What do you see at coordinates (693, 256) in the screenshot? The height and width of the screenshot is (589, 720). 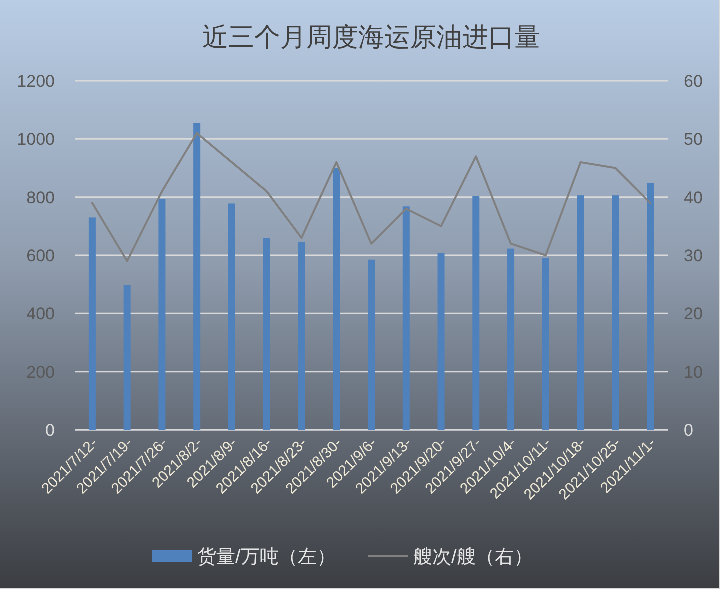 I see `y2-tick-label: 30` at bounding box center [693, 256].